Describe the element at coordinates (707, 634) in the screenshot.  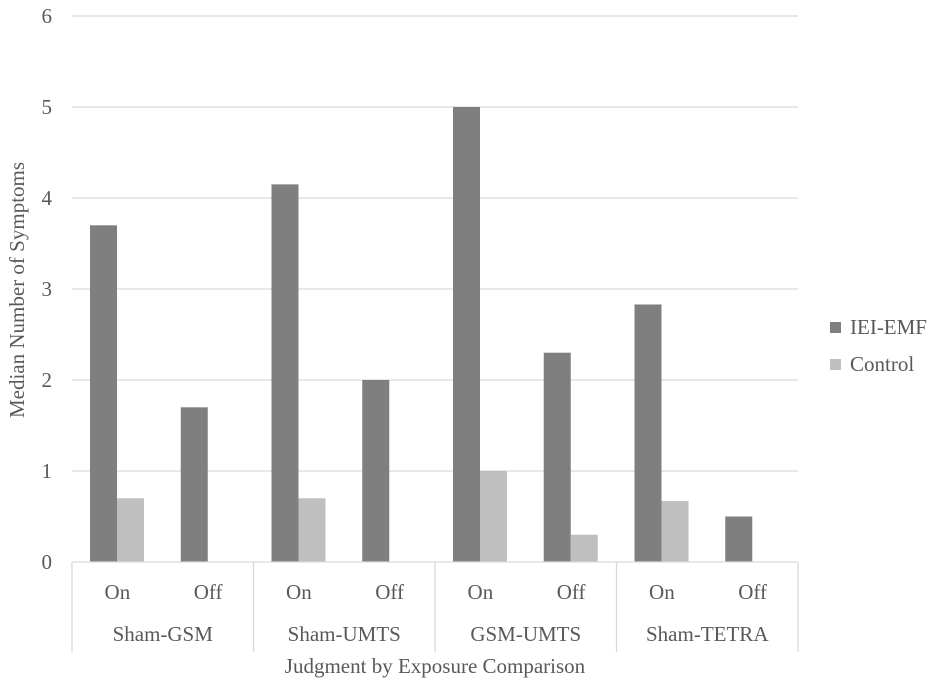
I see `x-group-label: Sham-TETRA` at that location.